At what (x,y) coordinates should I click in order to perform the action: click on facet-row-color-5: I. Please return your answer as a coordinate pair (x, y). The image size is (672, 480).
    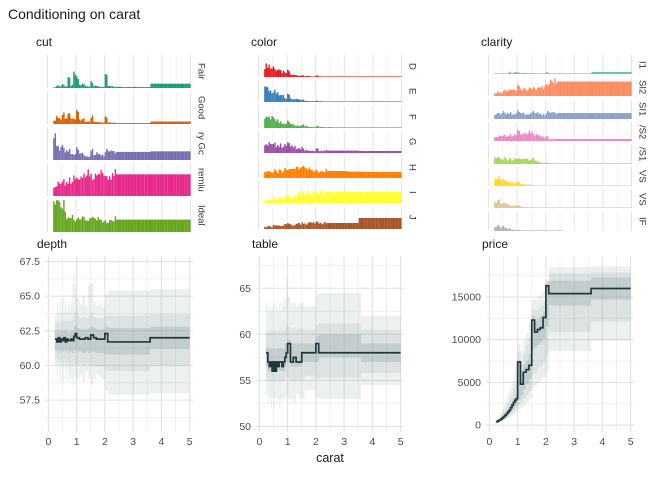
    Looking at the image, I should click on (337, 192).